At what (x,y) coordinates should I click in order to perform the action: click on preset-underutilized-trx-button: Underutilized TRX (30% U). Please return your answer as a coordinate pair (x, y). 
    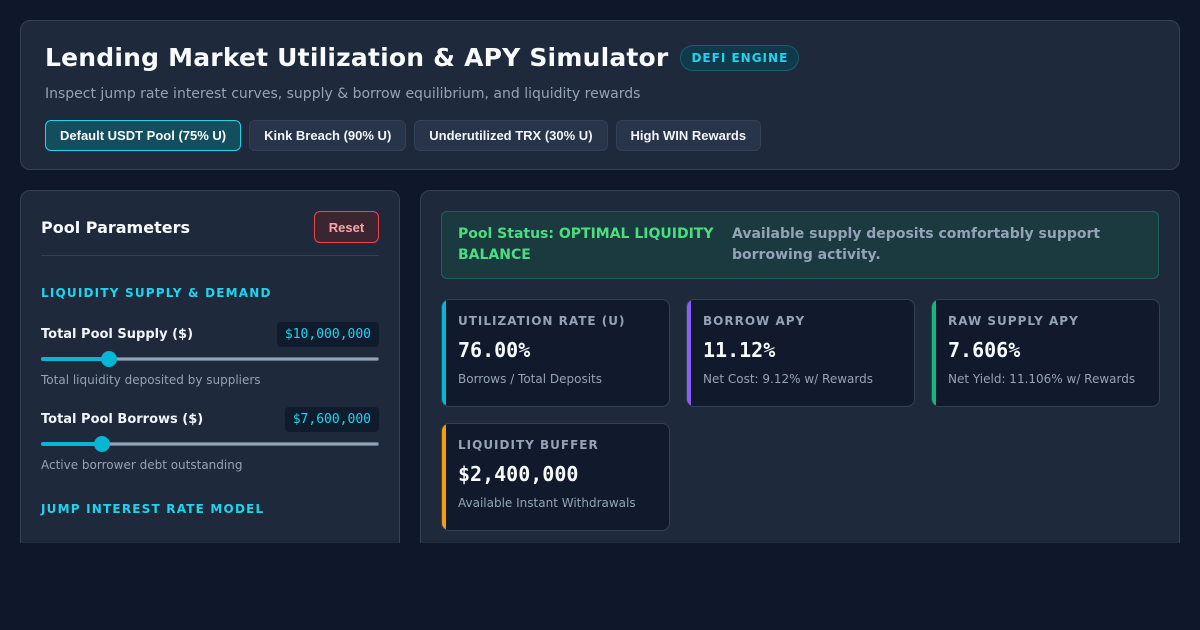
    Looking at the image, I should click on (511, 135).